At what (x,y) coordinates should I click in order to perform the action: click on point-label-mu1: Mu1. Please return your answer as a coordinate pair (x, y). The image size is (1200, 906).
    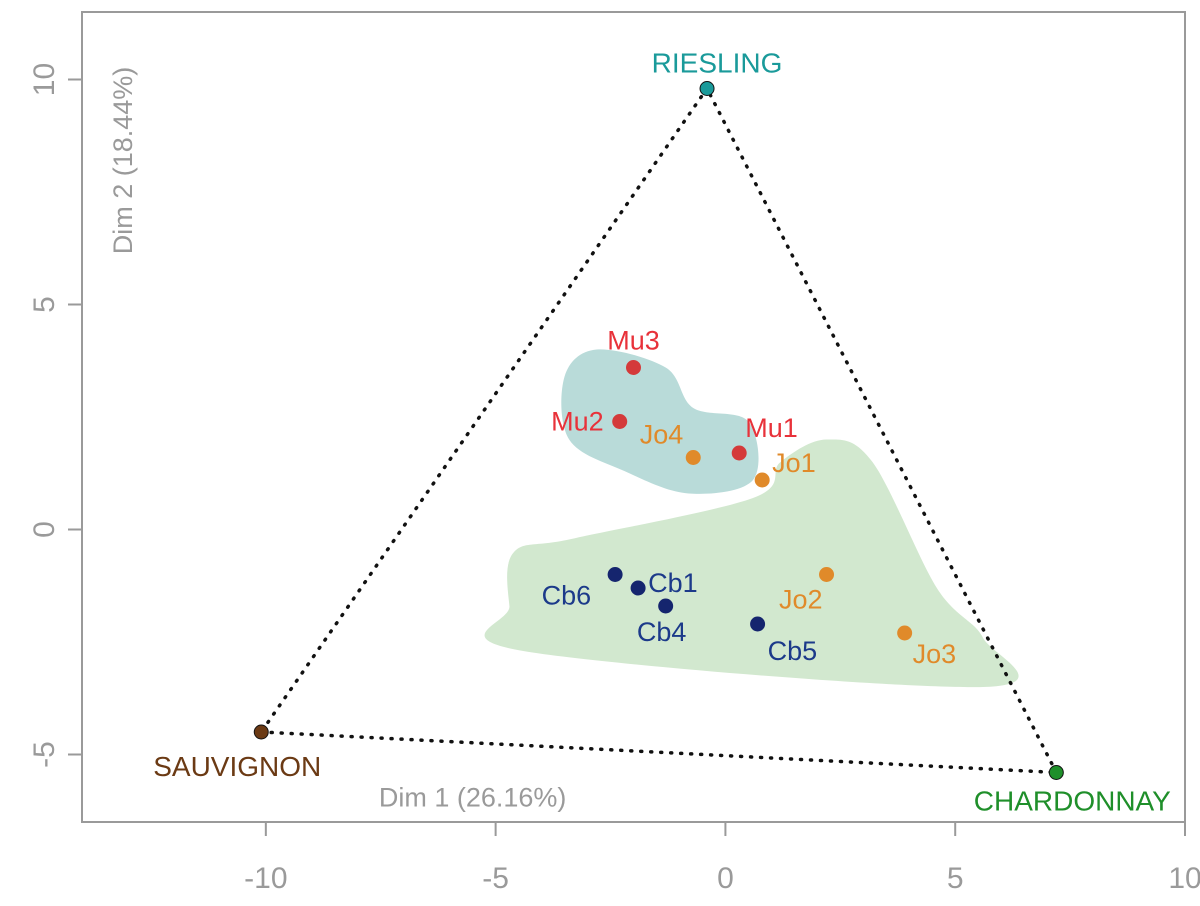
    Looking at the image, I should click on (771, 428).